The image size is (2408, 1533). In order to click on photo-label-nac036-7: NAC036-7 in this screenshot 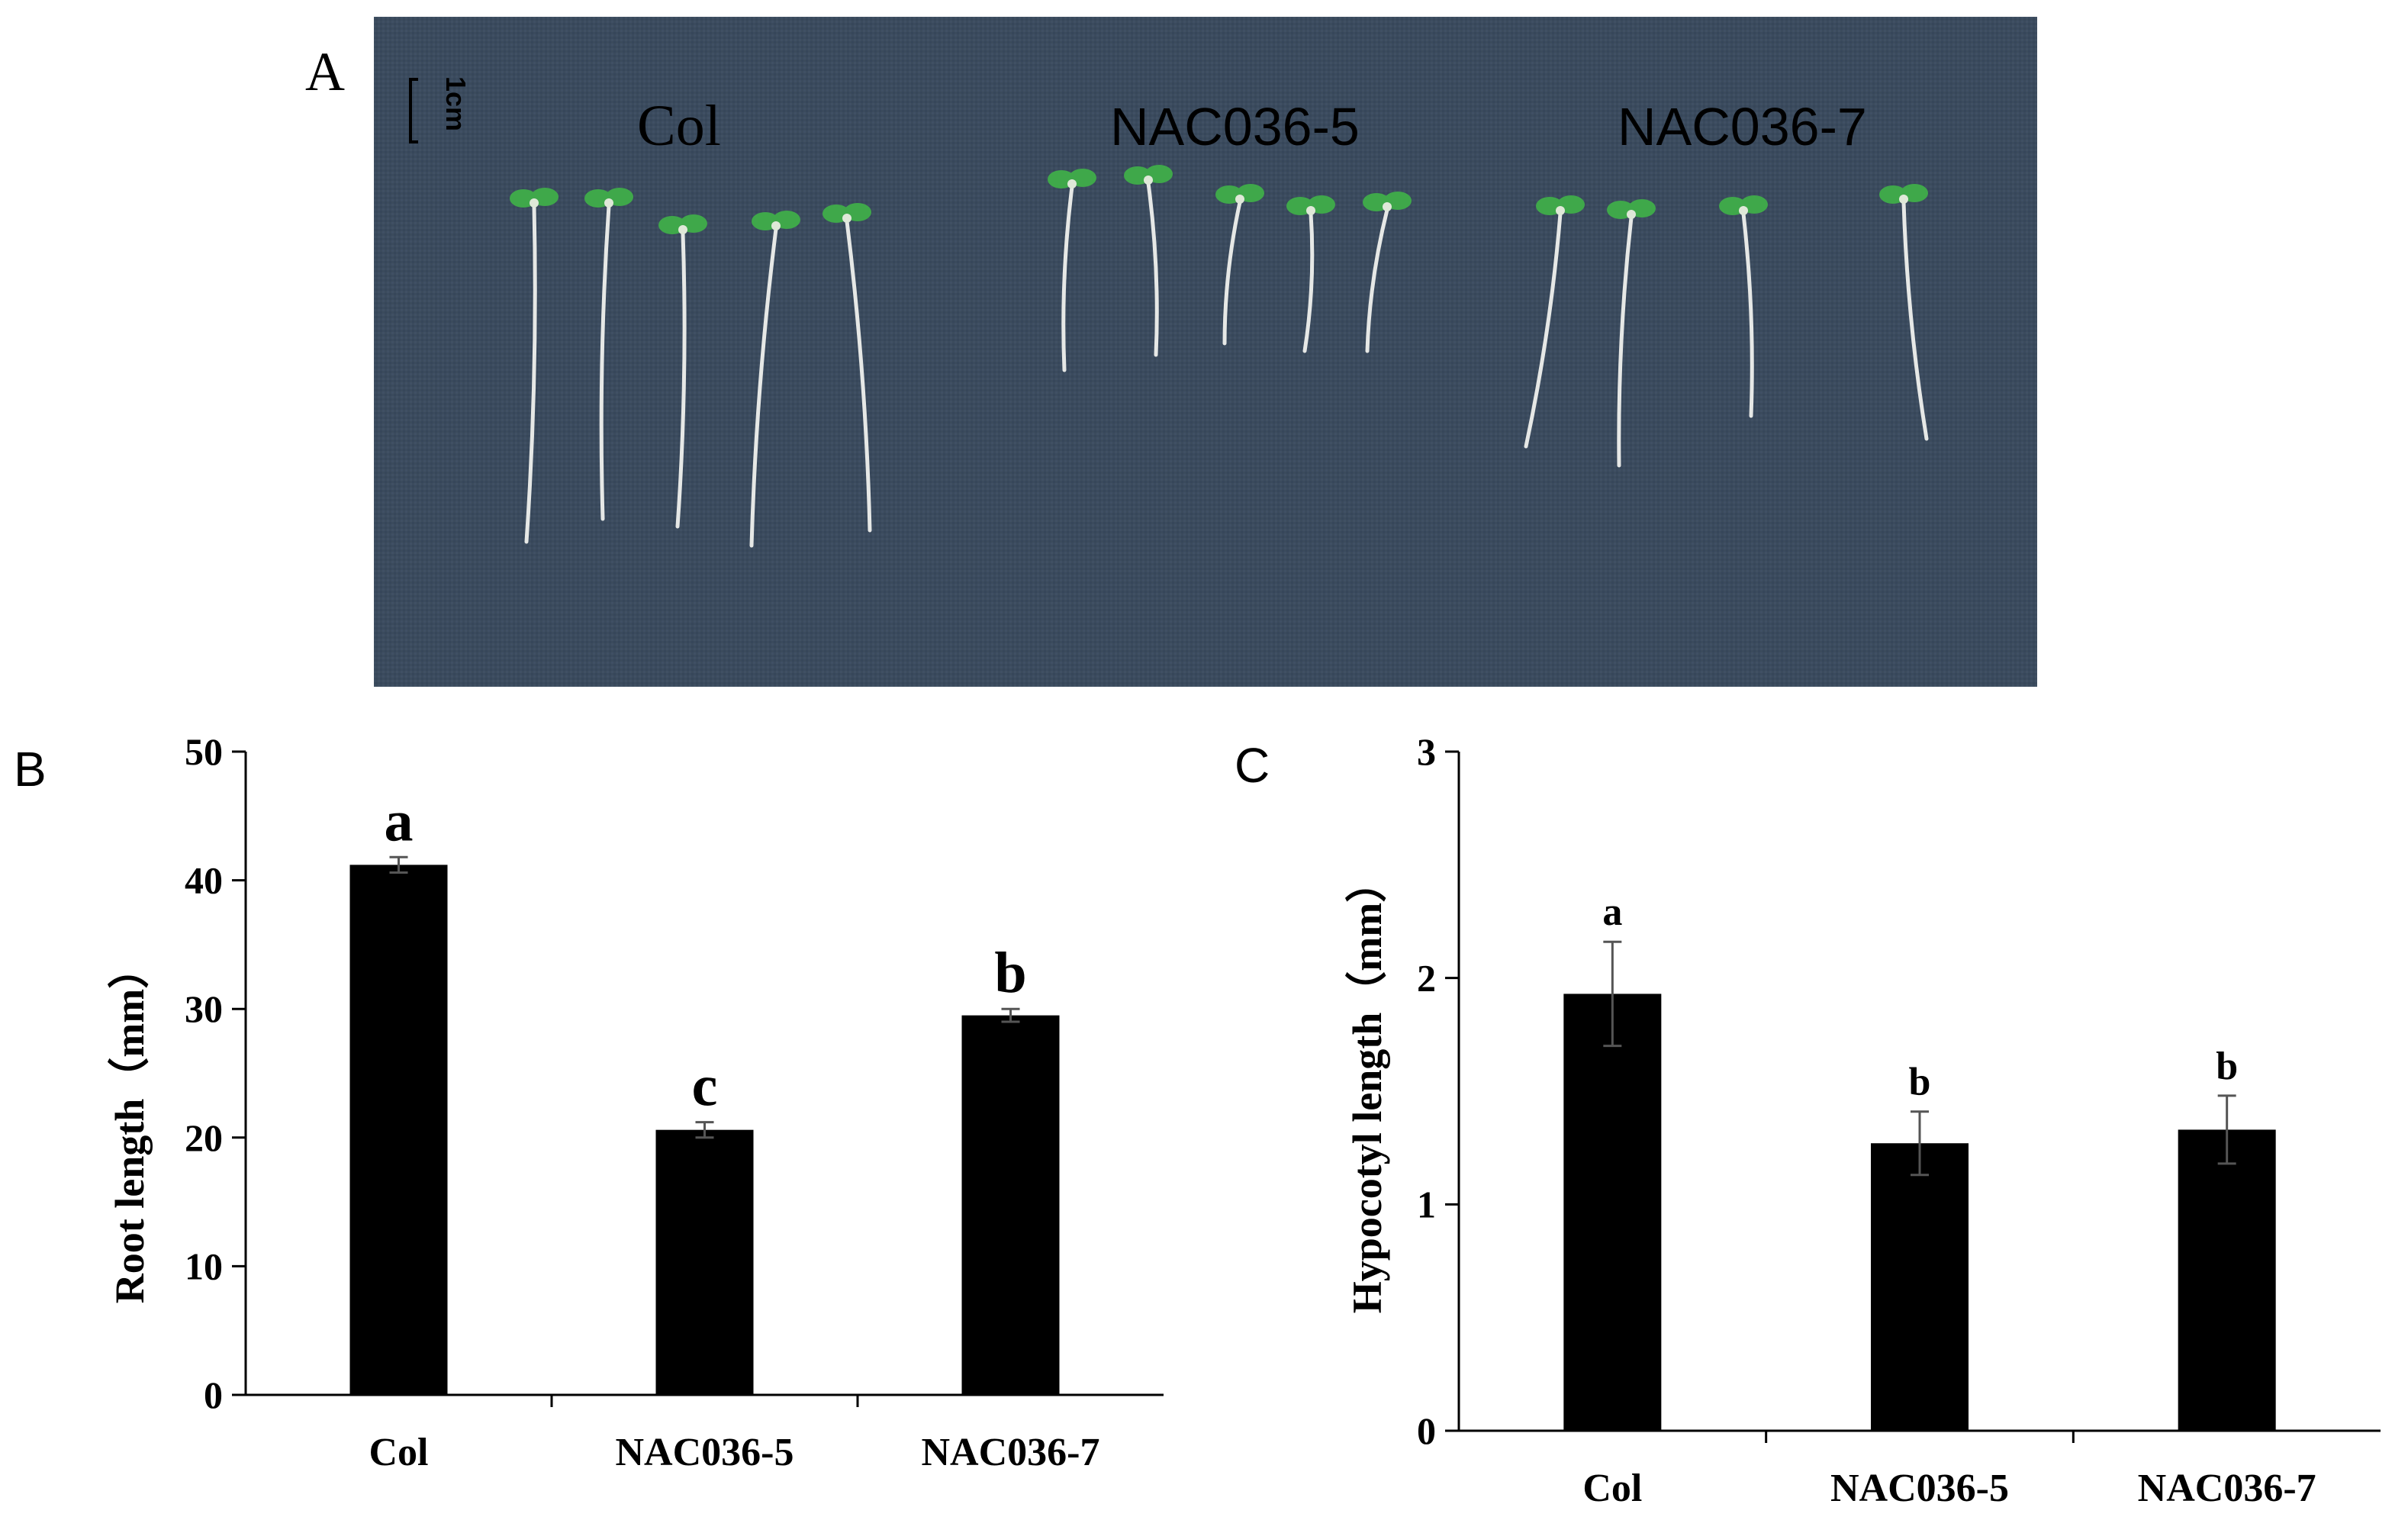, I will do `click(1742, 126)`.